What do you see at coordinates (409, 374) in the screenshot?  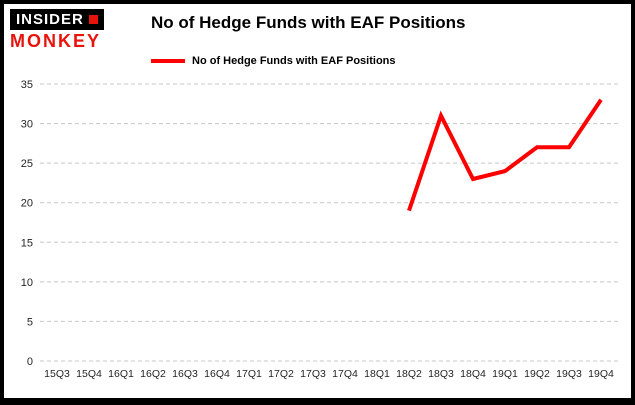 I see `x-axis-tick-label: 18Q2` at bounding box center [409, 374].